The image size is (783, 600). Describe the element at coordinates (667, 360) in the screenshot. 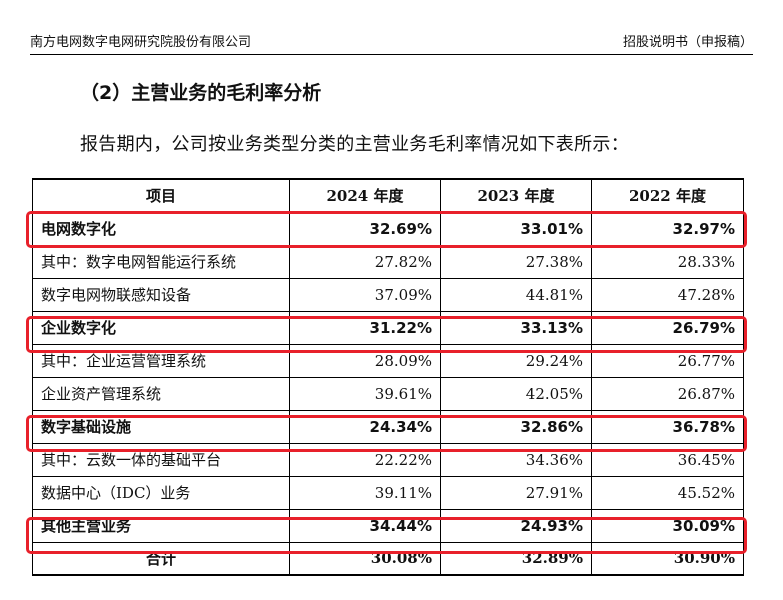

I see `value-2022: 26.77%` at that location.